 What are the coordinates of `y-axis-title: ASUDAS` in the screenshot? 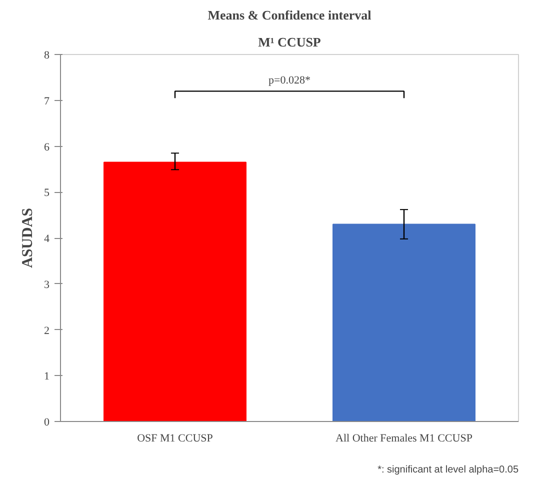 It's located at (28, 238).